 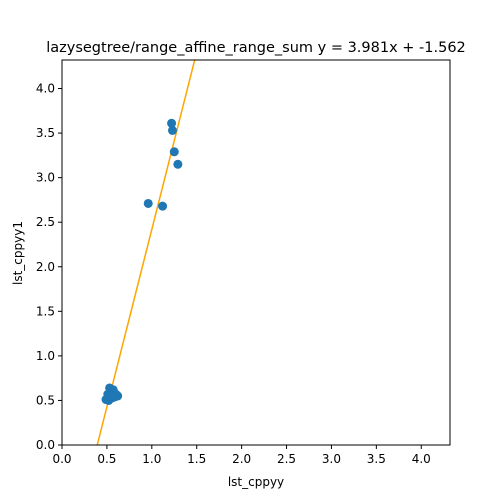 What do you see at coordinates (45, 133) in the screenshot?
I see `y-tick-label: 3.5` at bounding box center [45, 133].